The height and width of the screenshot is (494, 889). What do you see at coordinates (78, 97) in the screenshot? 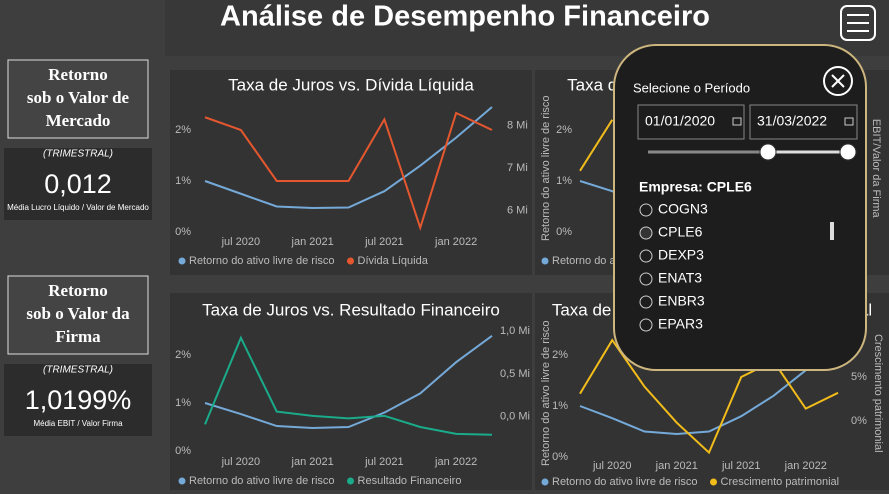
I see `card-title: sob o Valor de` at bounding box center [78, 97].